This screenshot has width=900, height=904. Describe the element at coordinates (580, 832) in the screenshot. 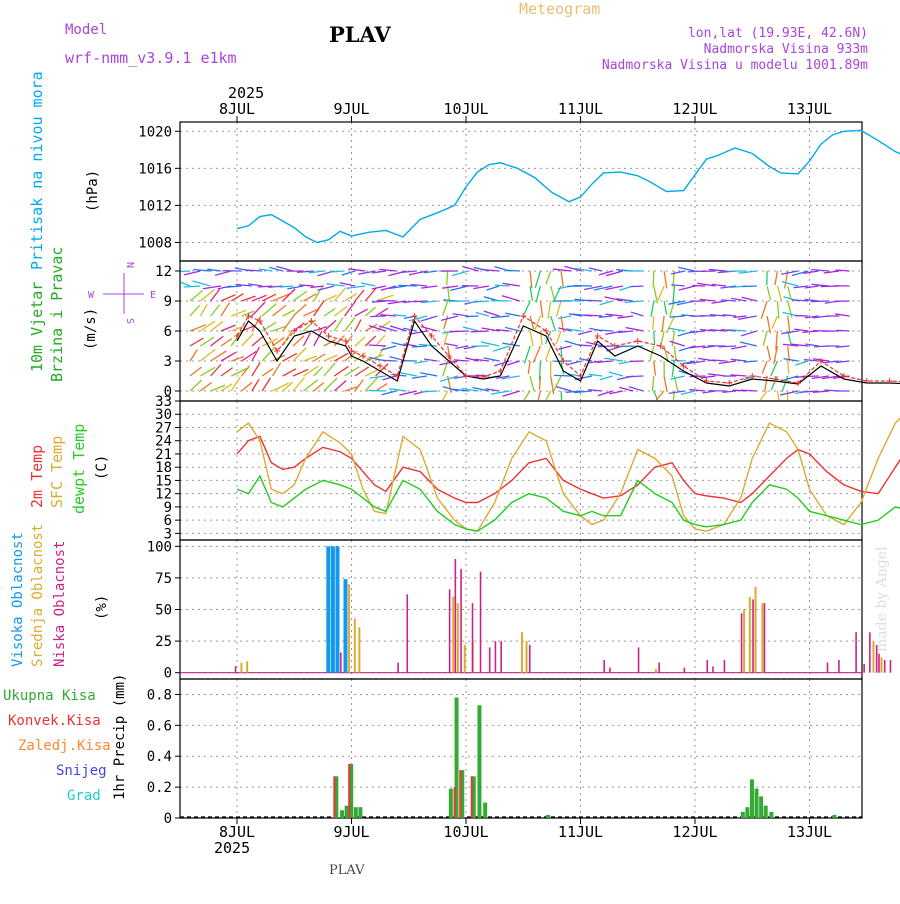

I see `bottom-day-label: 11JUL` at that location.